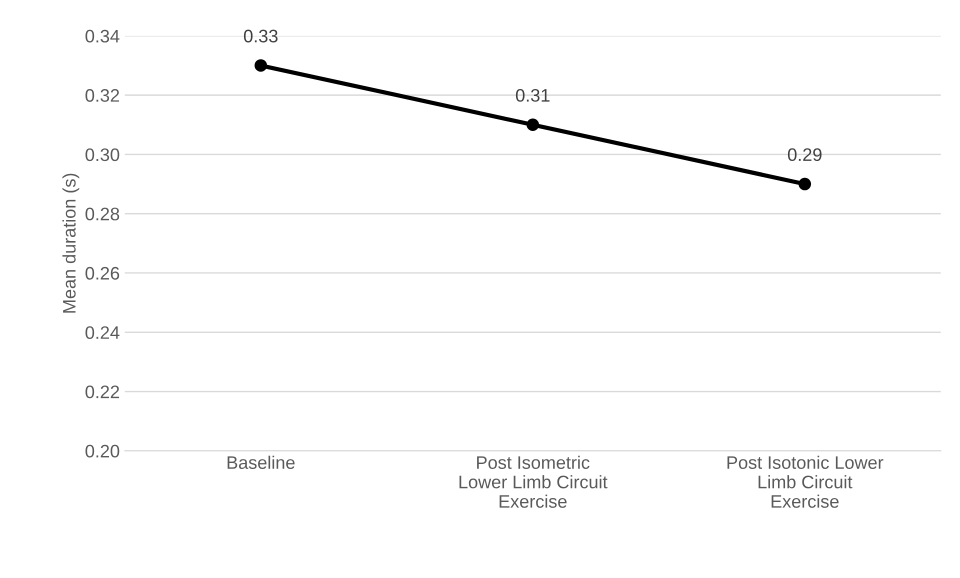 The image size is (960, 578). Describe the element at coordinates (103, 95) in the screenshot. I see `y-tick-label: 0.32` at that location.